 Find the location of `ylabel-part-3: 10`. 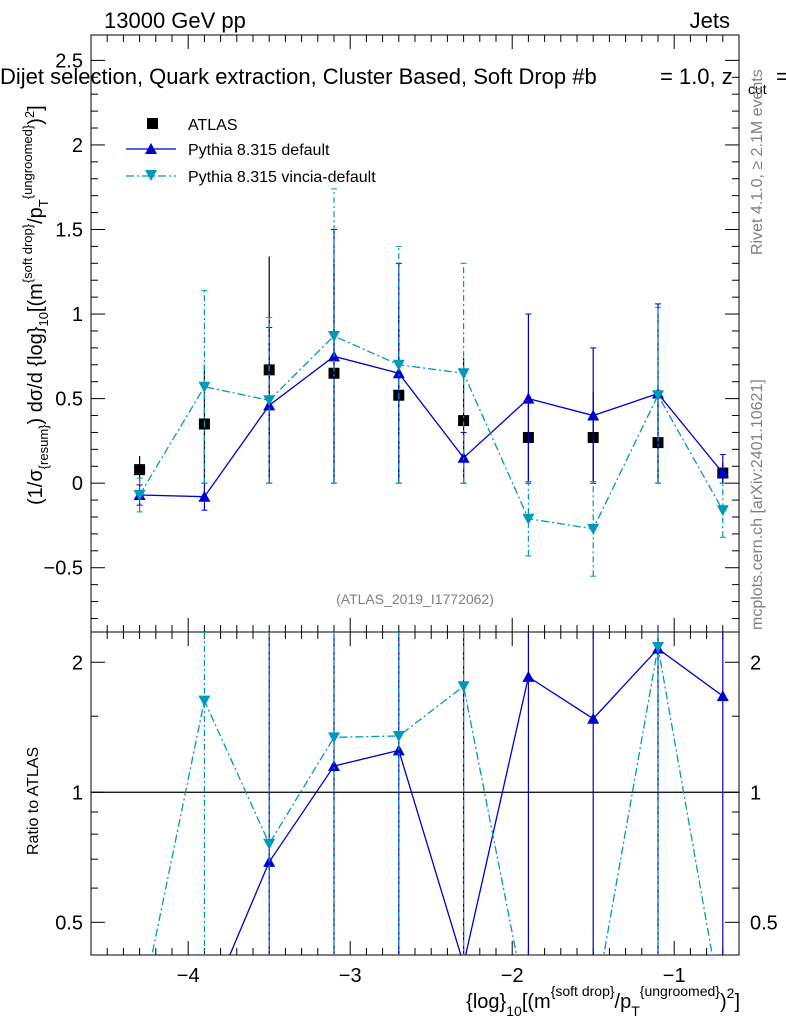

ylabel-part-3: 10 is located at coordinates (43, 319).